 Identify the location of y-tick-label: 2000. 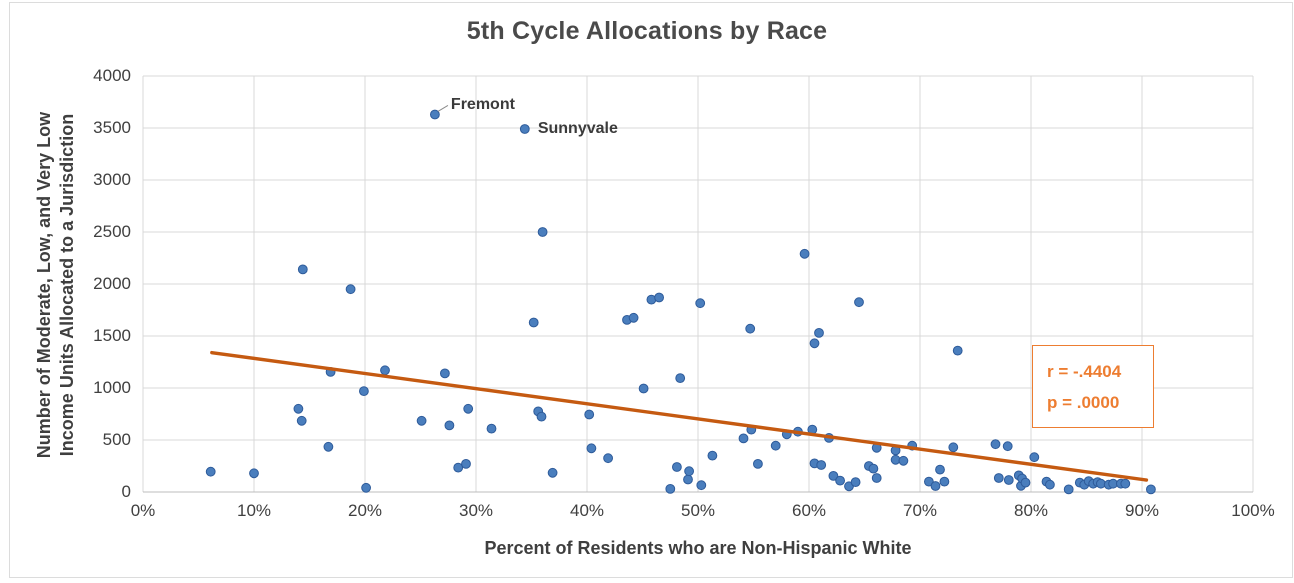
(112, 283).